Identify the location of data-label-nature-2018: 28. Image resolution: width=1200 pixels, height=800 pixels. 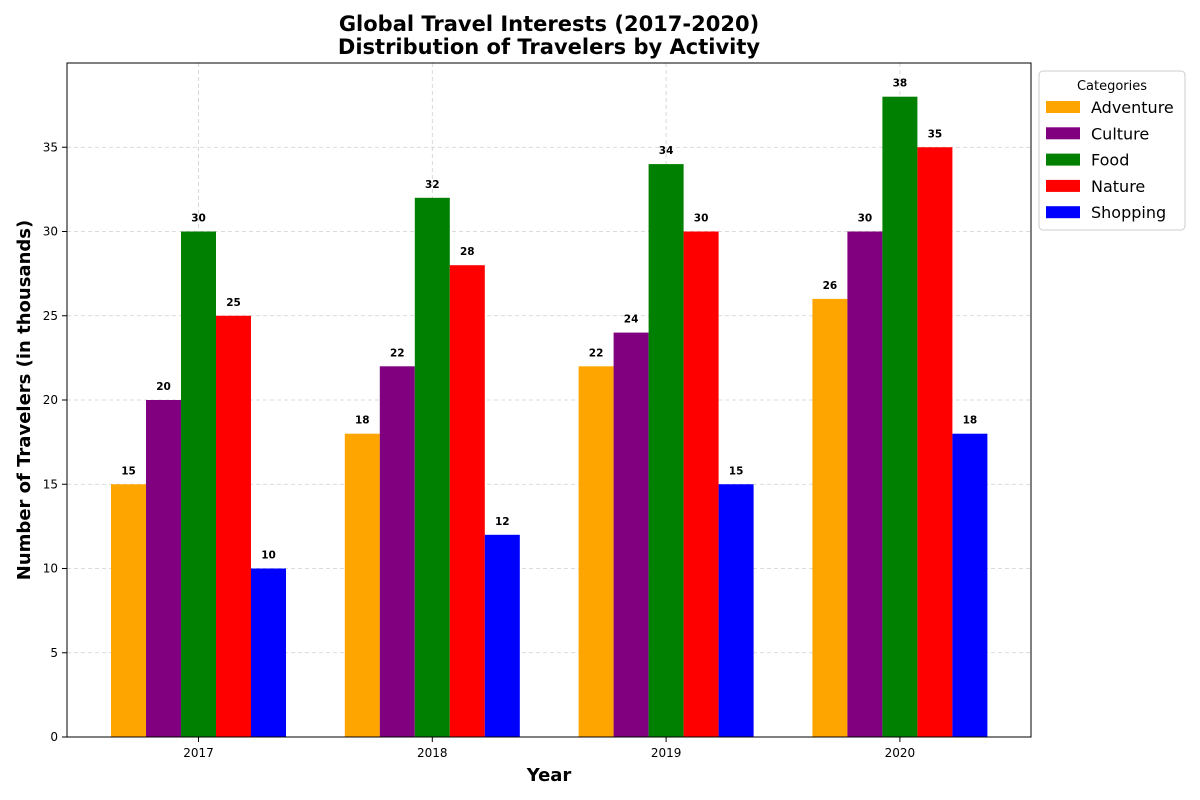
(467, 252).